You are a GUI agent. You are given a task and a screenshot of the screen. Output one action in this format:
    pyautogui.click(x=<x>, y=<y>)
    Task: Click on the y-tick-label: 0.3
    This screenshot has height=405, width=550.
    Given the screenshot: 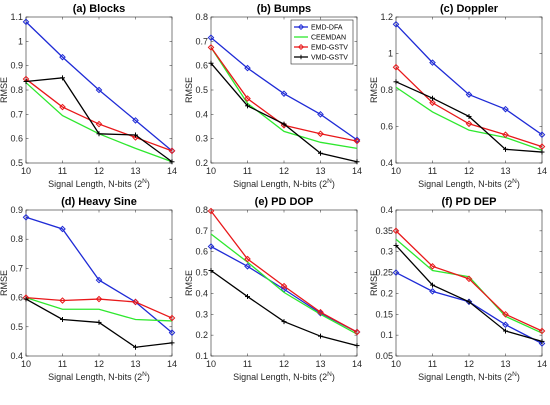 What is the action you would take?
    pyautogui.click(x=386, y=252)
    